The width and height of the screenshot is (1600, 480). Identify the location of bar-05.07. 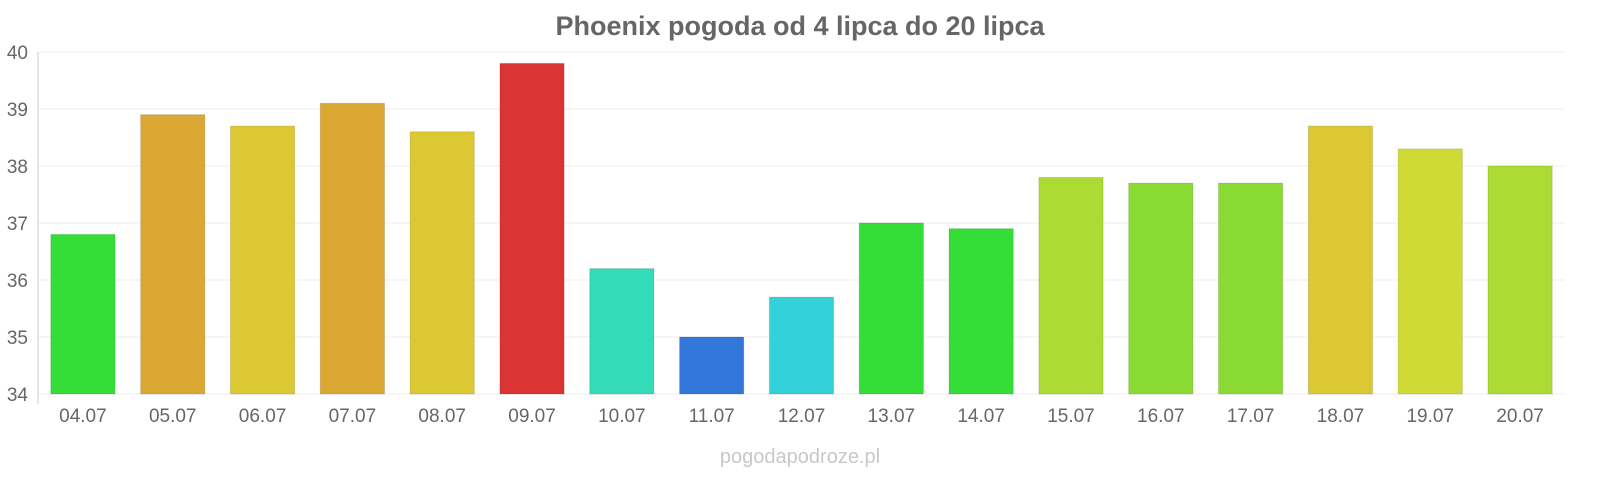
(173, 254).